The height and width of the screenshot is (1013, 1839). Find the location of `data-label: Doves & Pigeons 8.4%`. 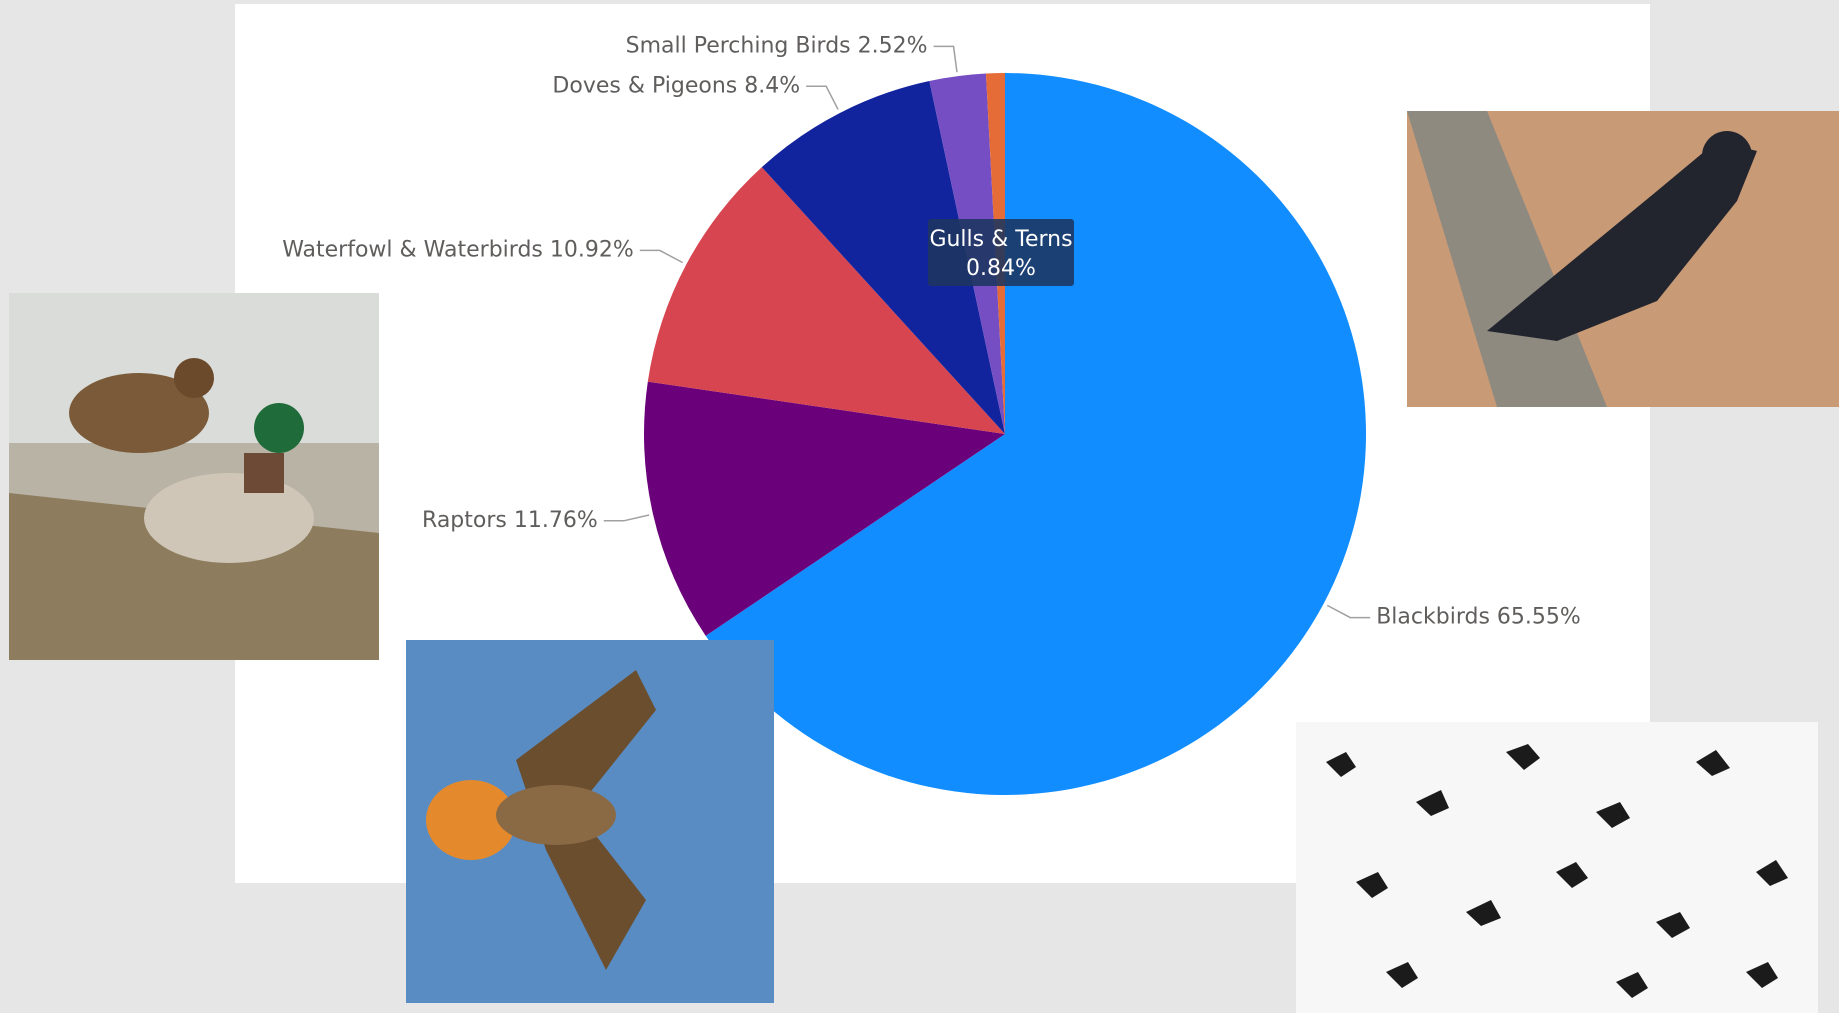

data-label: Doves & Pigeons 8.4% is located at coordinates (676, 85).